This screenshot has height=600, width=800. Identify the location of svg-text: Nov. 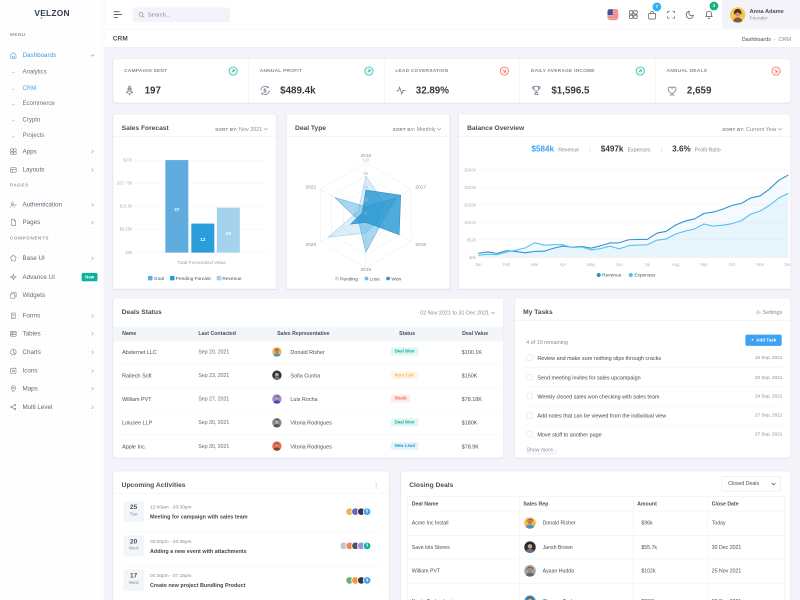
(760, 264).